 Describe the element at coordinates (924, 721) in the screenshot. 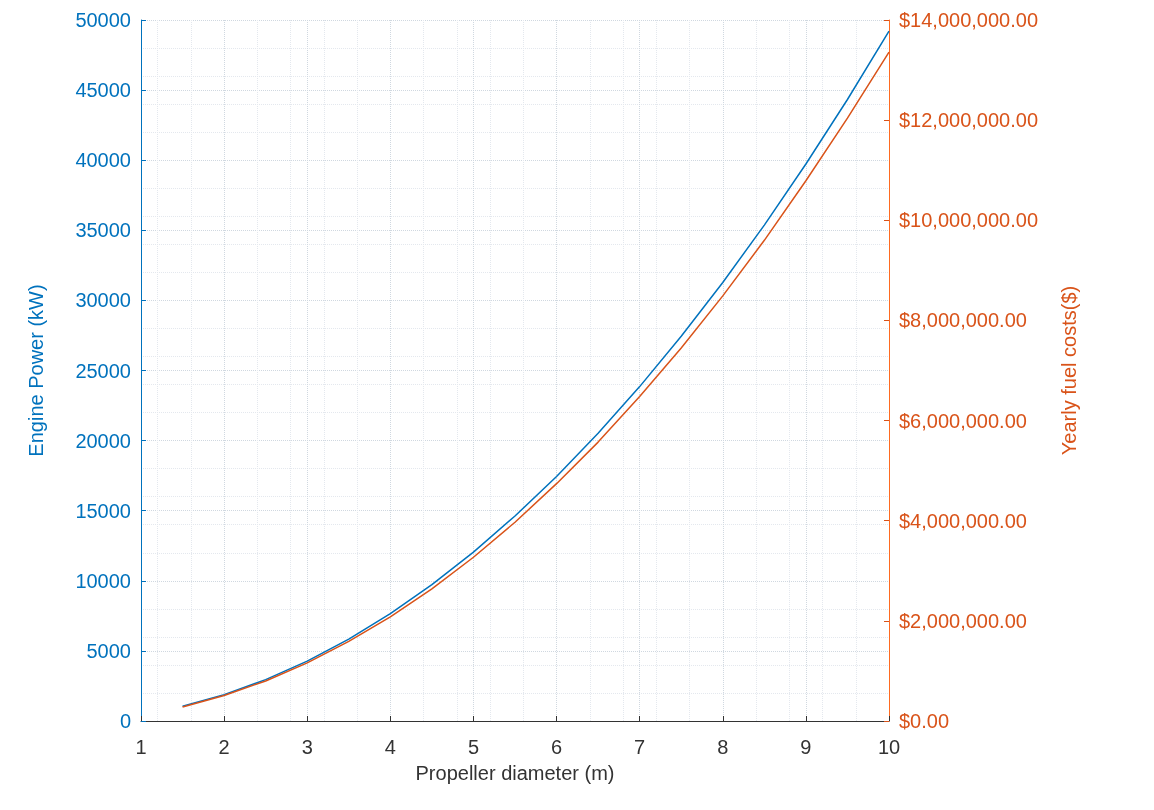

I see `y2-tick-label: $0.00` at that location.